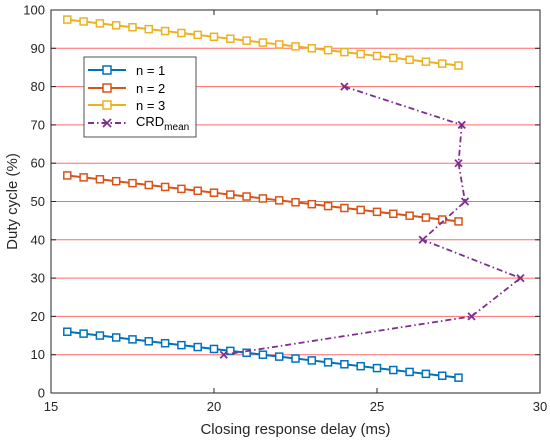  Describe the element at coordinates (38, 86) in the screenshot. I see `y-tick-label-80: 80` at that location.